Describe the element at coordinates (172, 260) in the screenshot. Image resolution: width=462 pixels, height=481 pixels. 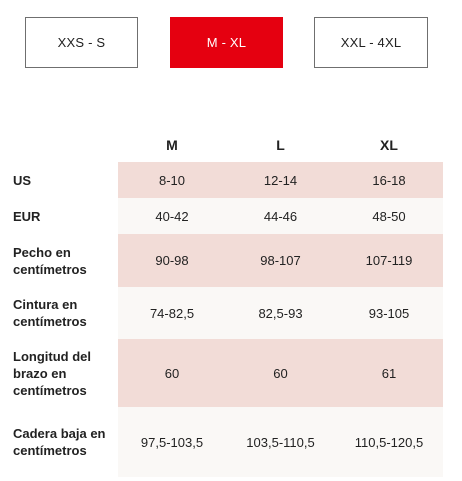
I see `table-cell: 90-98` at that location.